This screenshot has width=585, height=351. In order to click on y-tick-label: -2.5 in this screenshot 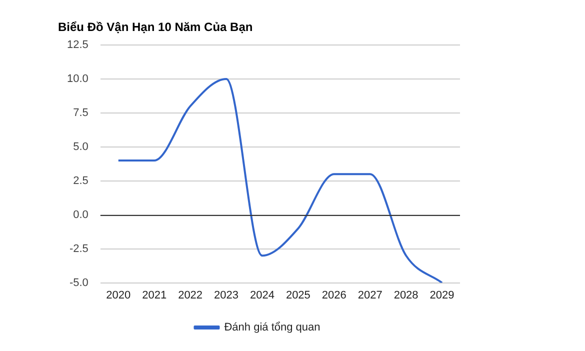, I will do `click(78, 248)`.